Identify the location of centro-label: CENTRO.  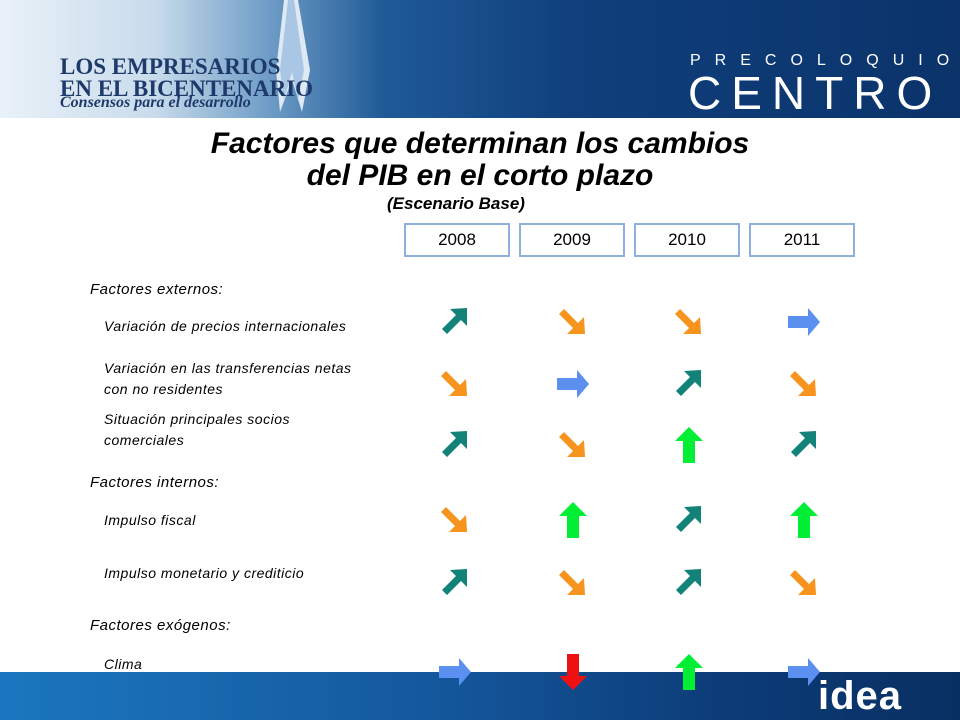
(815, 93).